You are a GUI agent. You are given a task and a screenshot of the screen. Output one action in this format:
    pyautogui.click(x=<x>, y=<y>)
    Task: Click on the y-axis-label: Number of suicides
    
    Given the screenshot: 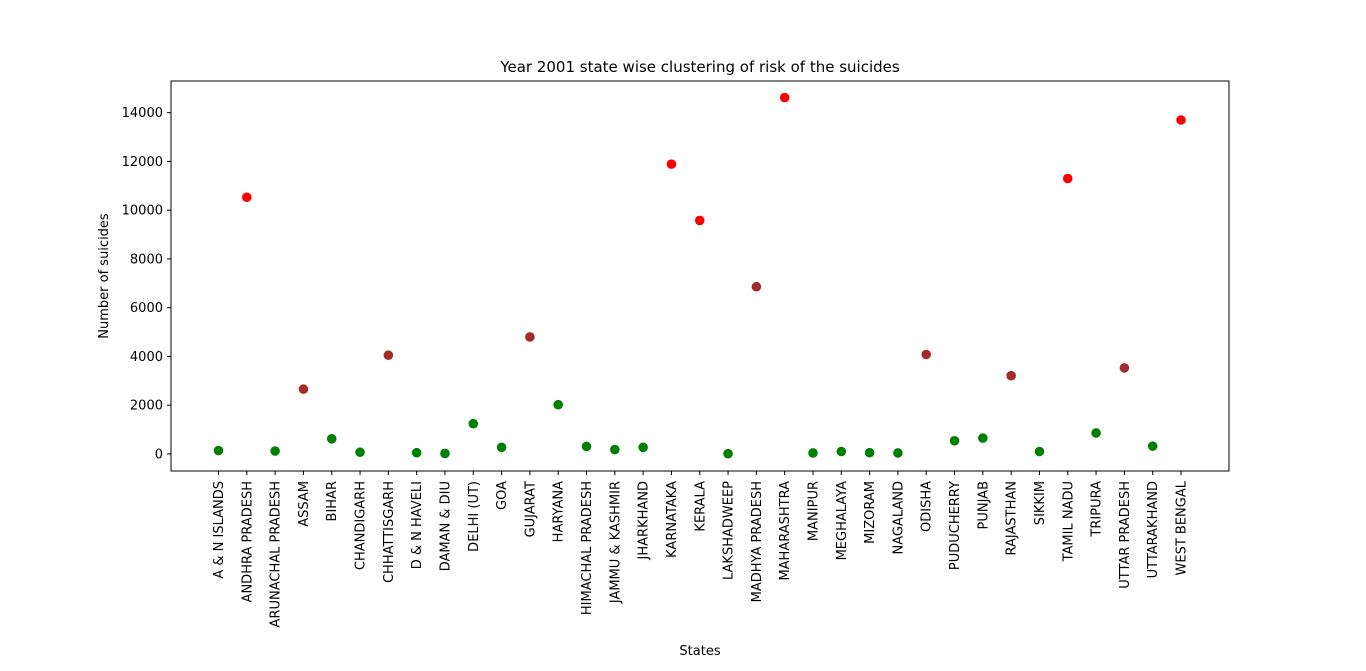 What is the action you would take?
    pyautogui.click(x=104, y=276)
    